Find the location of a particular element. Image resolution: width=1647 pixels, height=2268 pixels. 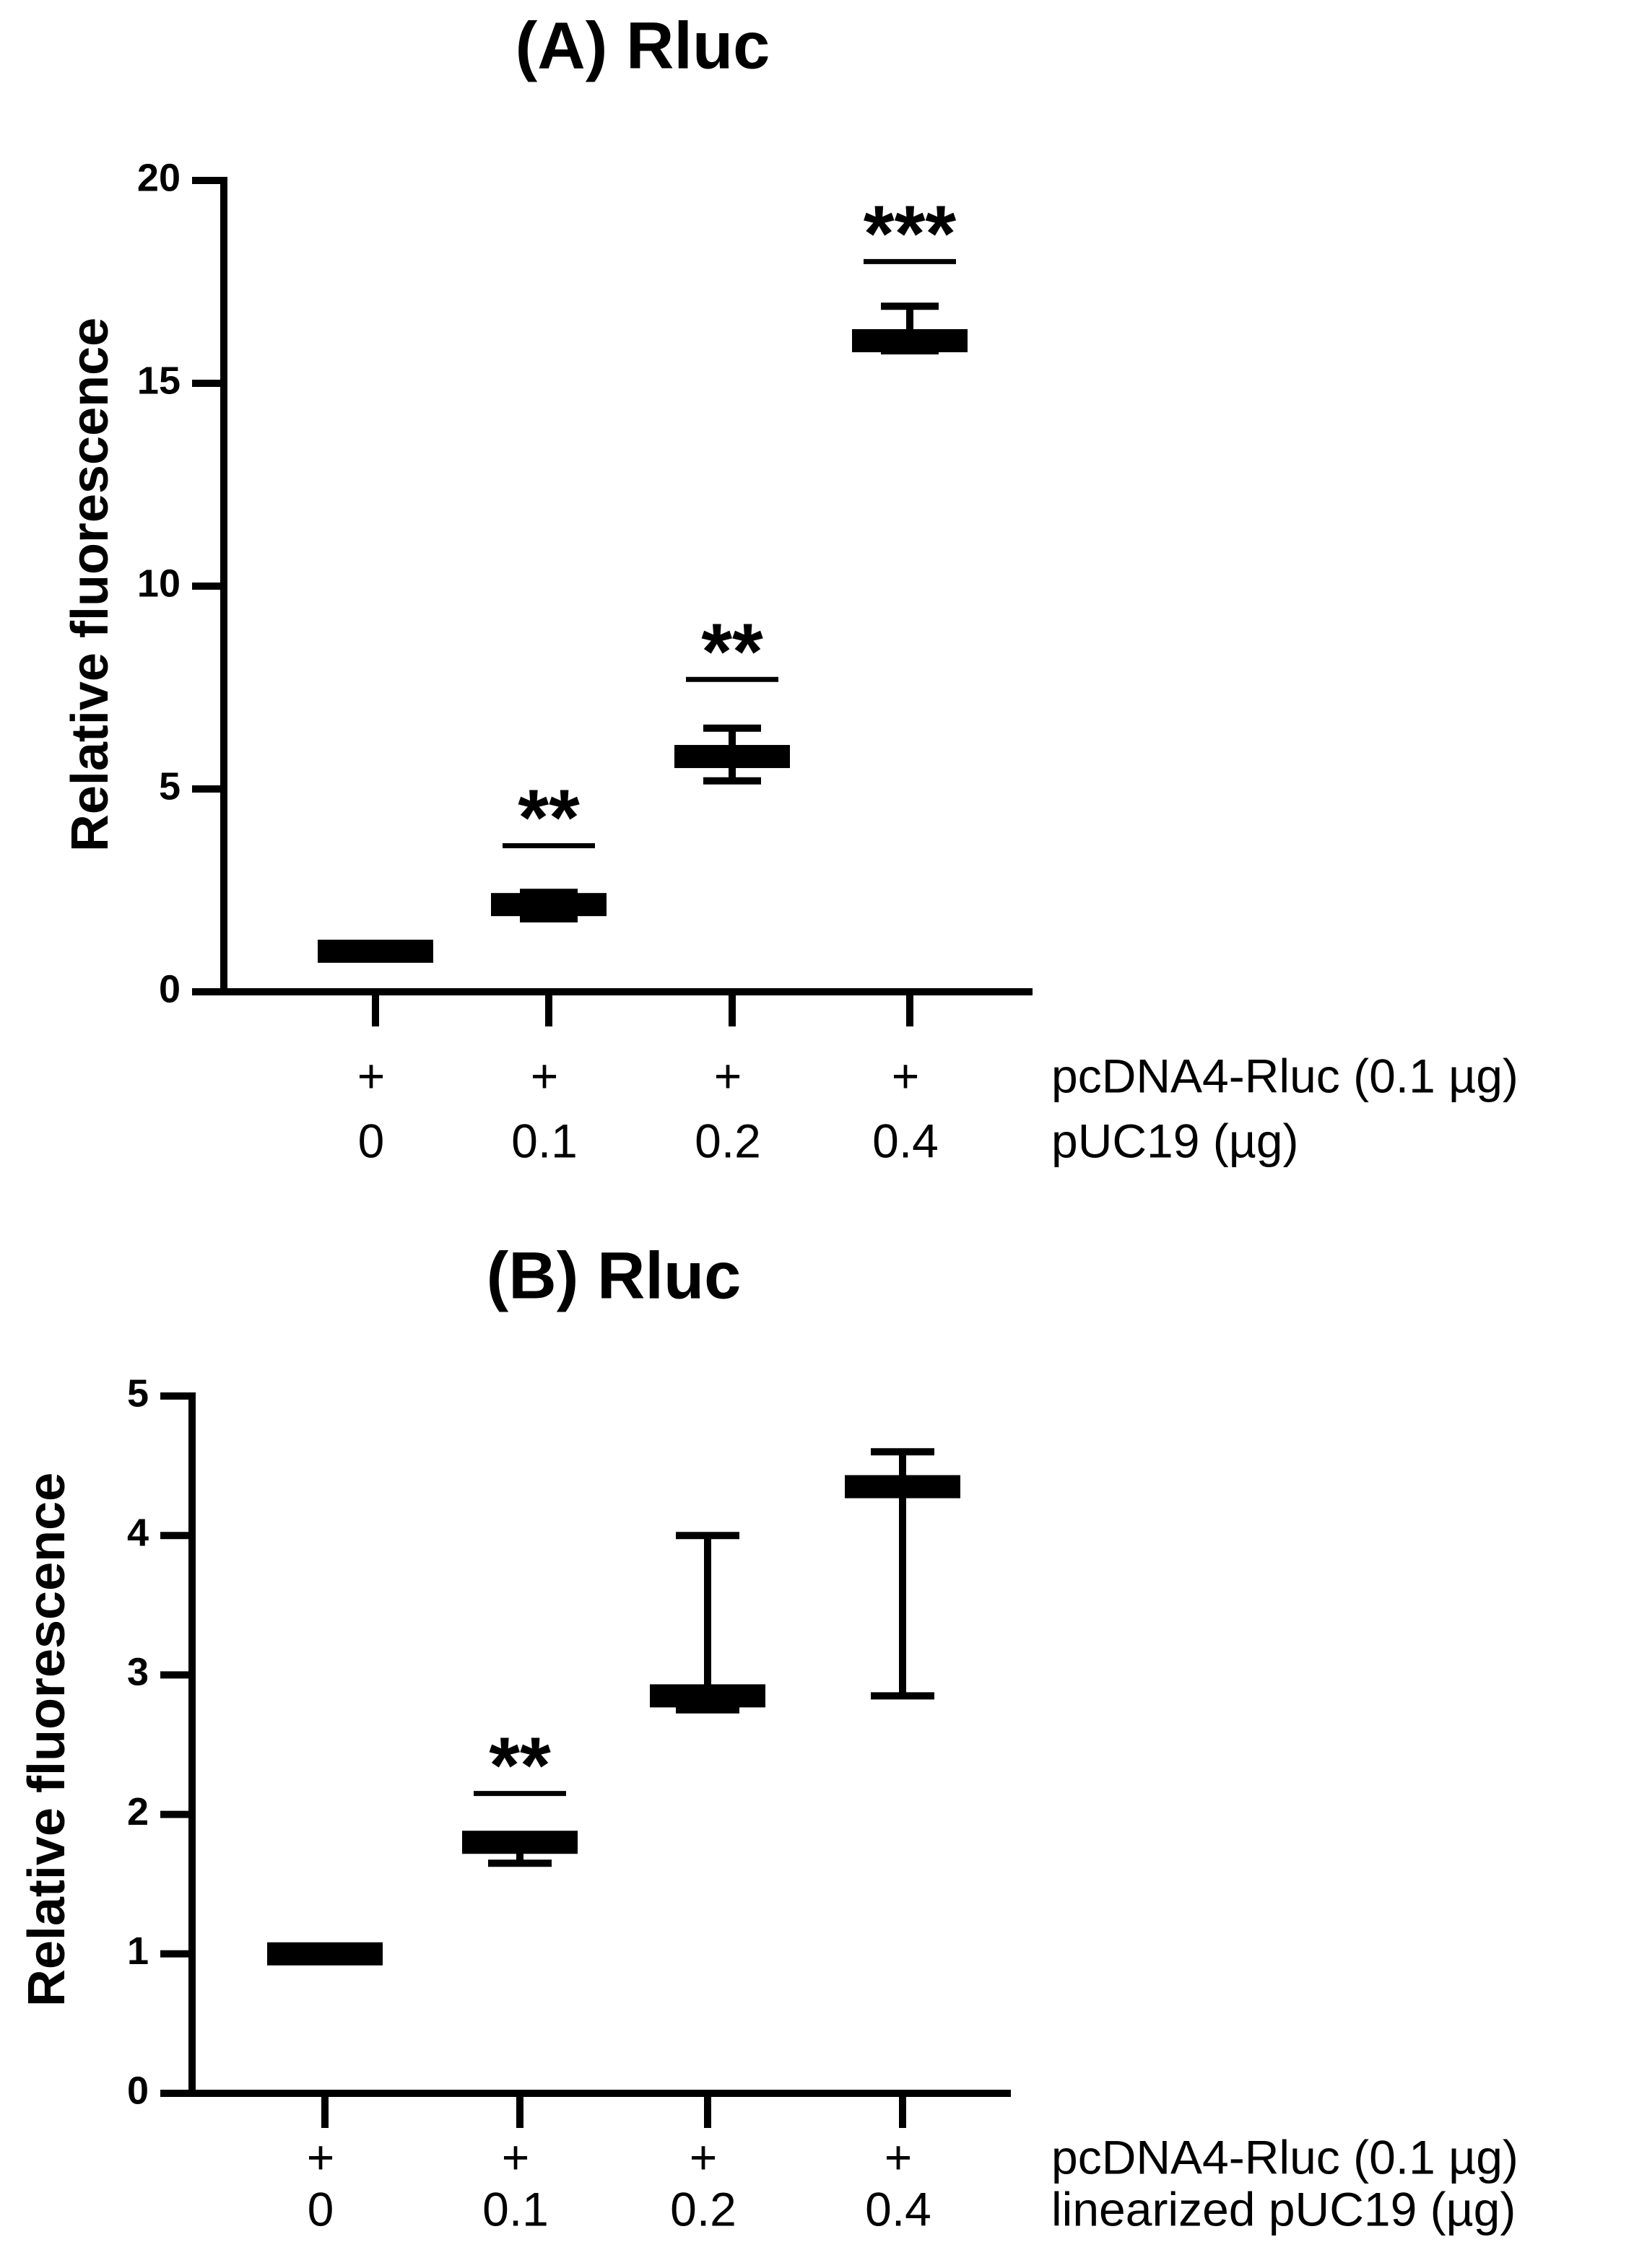

error-bar is located at coordinates (707, 1623).